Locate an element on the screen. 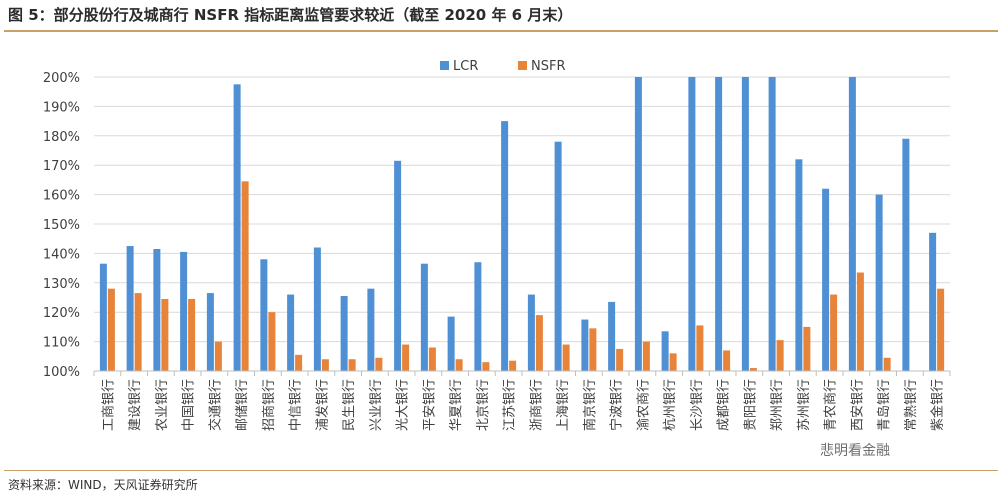  category-label: 宁波银行 is located at coordinates (617, 405).